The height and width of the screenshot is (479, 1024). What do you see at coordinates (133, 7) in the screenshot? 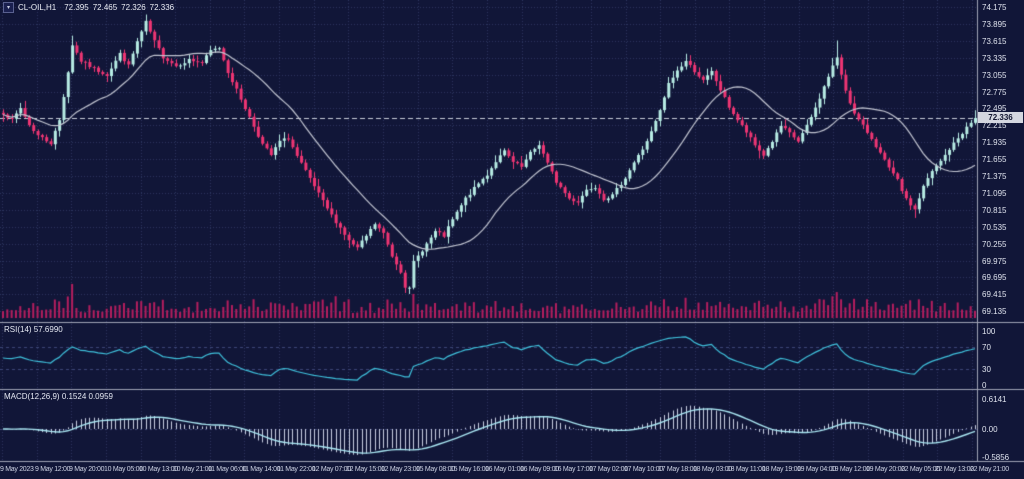
I see `ohlc-low: 72.326` at bounding box center [133, 7].